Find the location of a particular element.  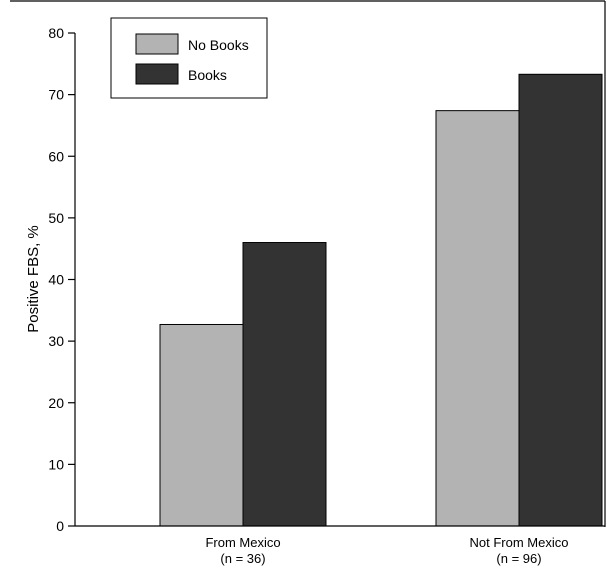

bar-books-from-mexico is located at coordinates (284, 384).